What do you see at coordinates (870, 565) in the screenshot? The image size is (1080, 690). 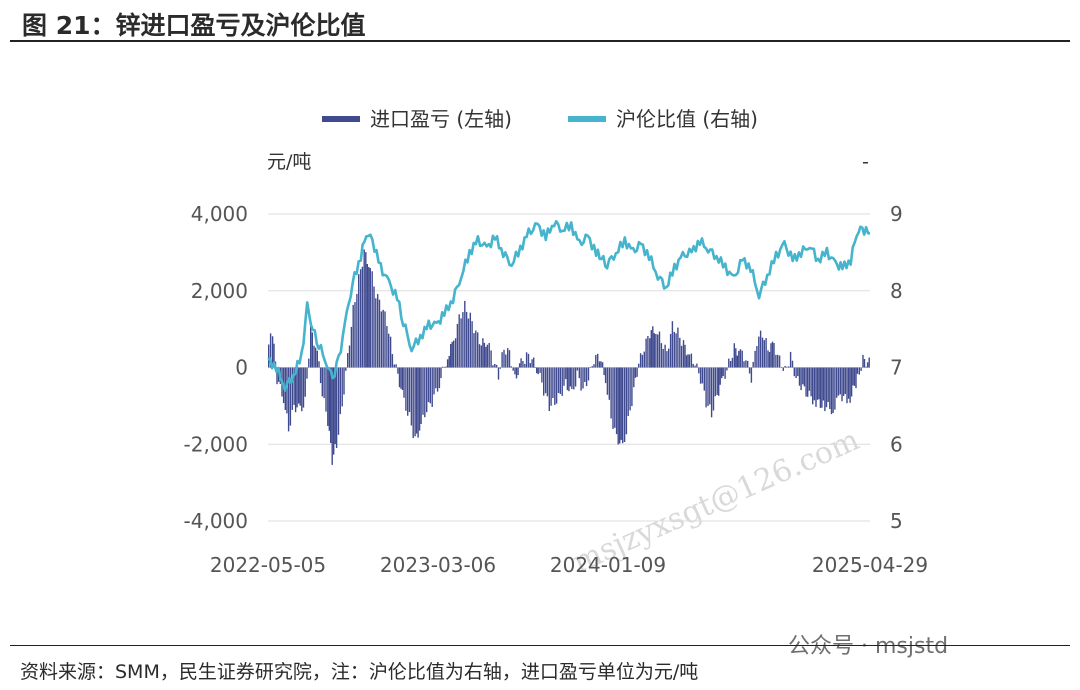 I see `x-tick-label: 2025-04-29` at bounding box center [870, 565].